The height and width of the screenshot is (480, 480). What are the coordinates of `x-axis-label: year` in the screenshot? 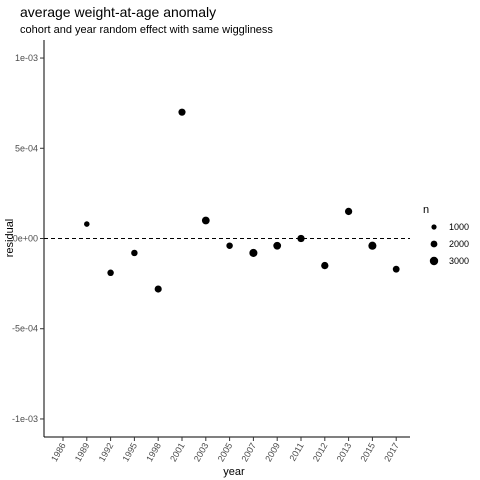 It's located at (234, 472).